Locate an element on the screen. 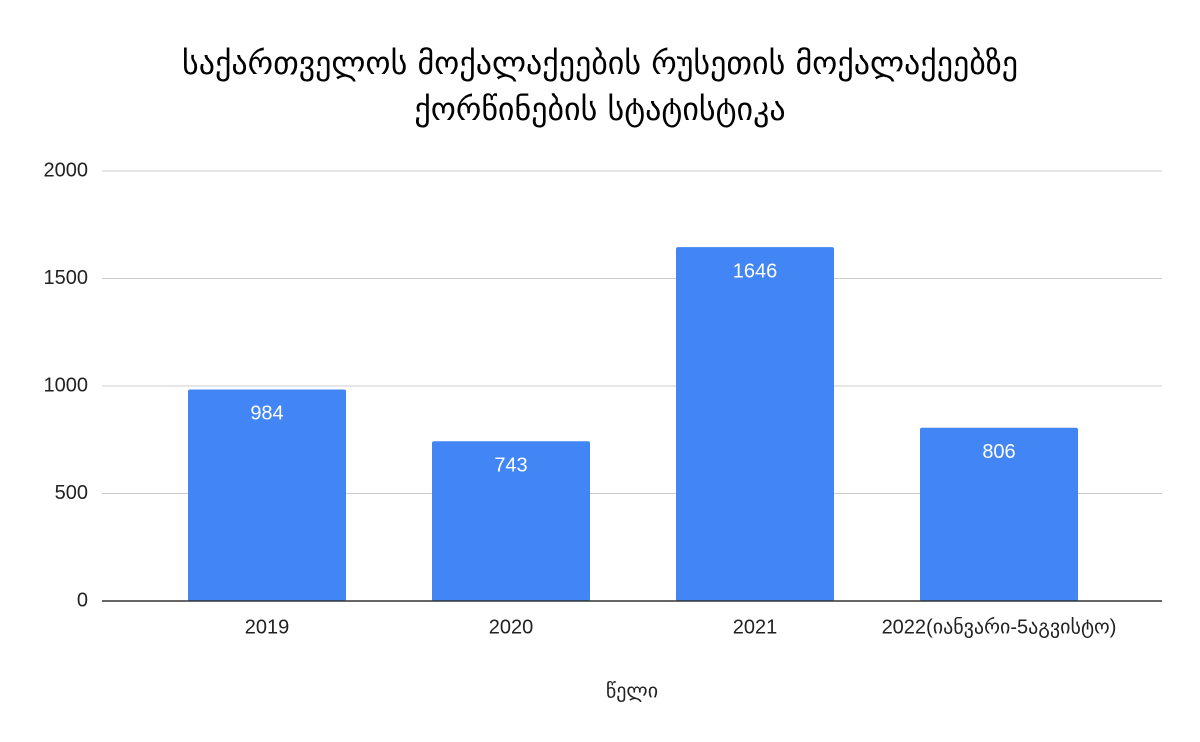  value-label: 1646 is located at coordinates (755, 271).